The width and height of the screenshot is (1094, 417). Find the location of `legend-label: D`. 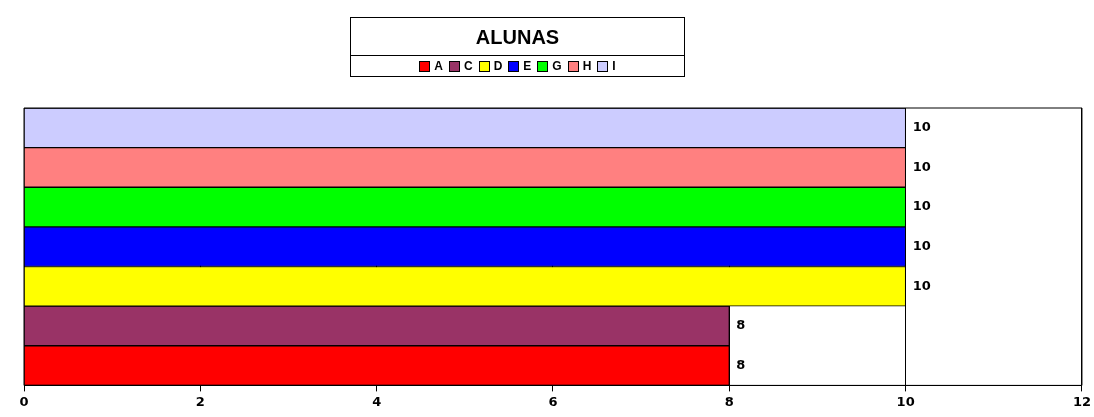

legend-label: D is located at coordinates (498, 66).